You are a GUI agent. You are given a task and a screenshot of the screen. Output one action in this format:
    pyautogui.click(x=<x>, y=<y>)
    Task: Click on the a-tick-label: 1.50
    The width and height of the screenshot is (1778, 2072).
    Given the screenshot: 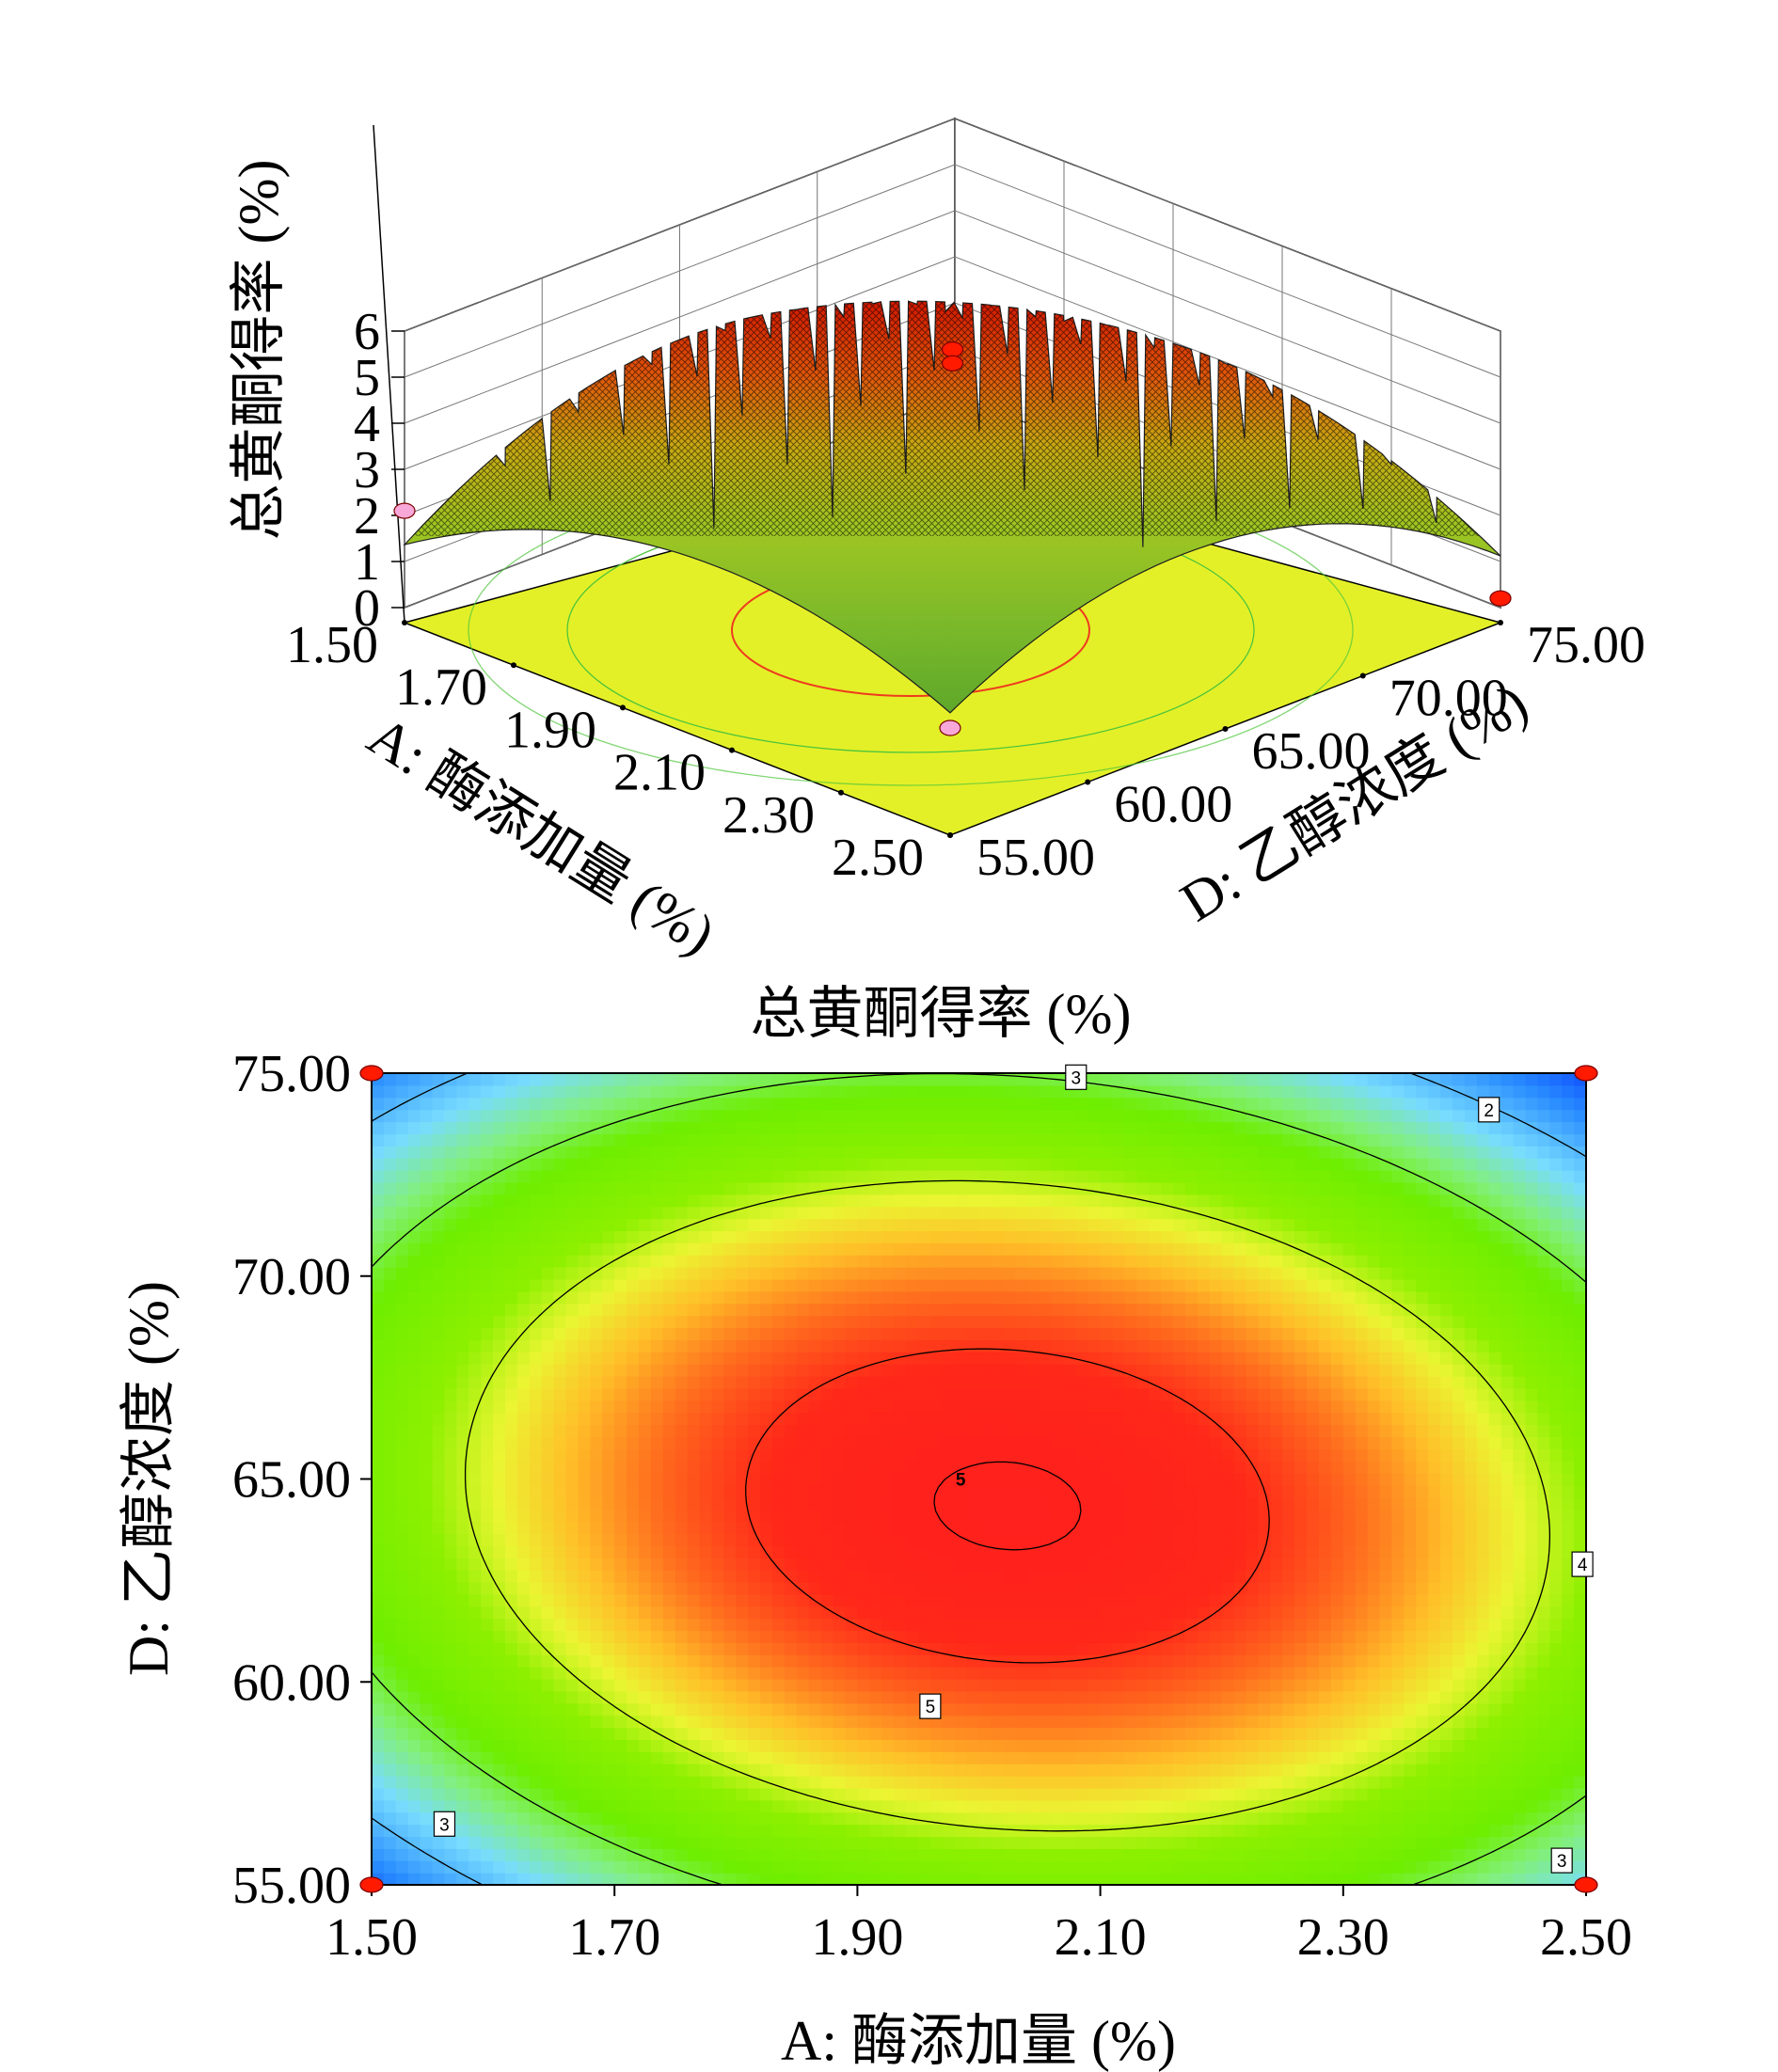 What is the action you would take?
    pyautogui.click(x=332, y=645)
    